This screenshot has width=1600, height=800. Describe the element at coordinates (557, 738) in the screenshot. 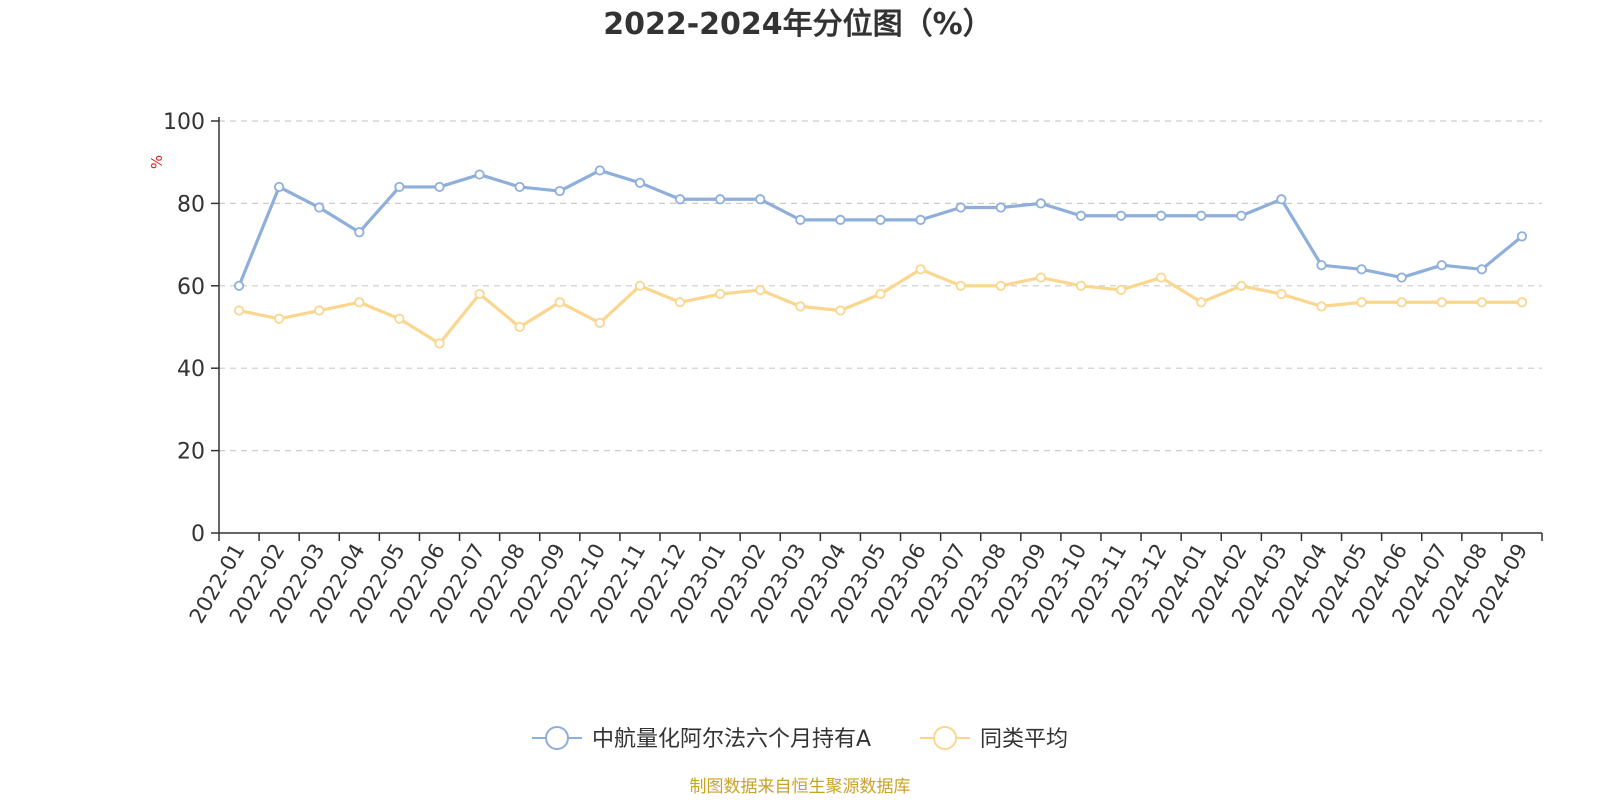

I see `legend-swatch-marker-fund` at that location.